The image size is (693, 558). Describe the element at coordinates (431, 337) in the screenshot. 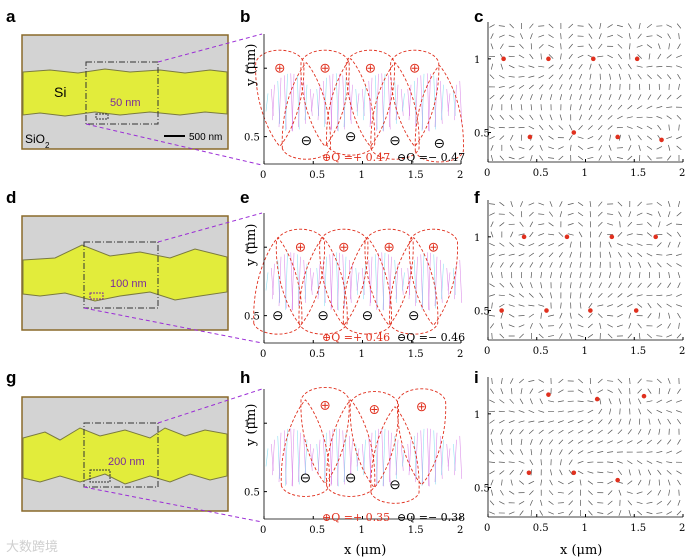

I see `legend-negative-e: ⊖Q =− 0.46` at that location.